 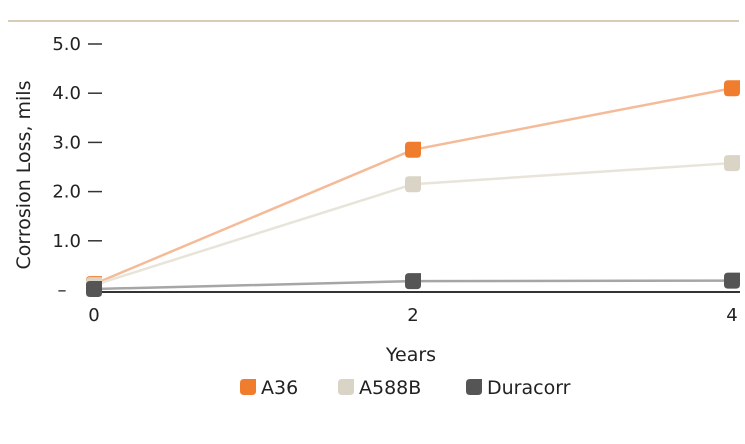 What do you see at coordinates (390, 388) in the screenshot?
I see `legend-label-a588b: A588B` at bounding box center [390, 388].